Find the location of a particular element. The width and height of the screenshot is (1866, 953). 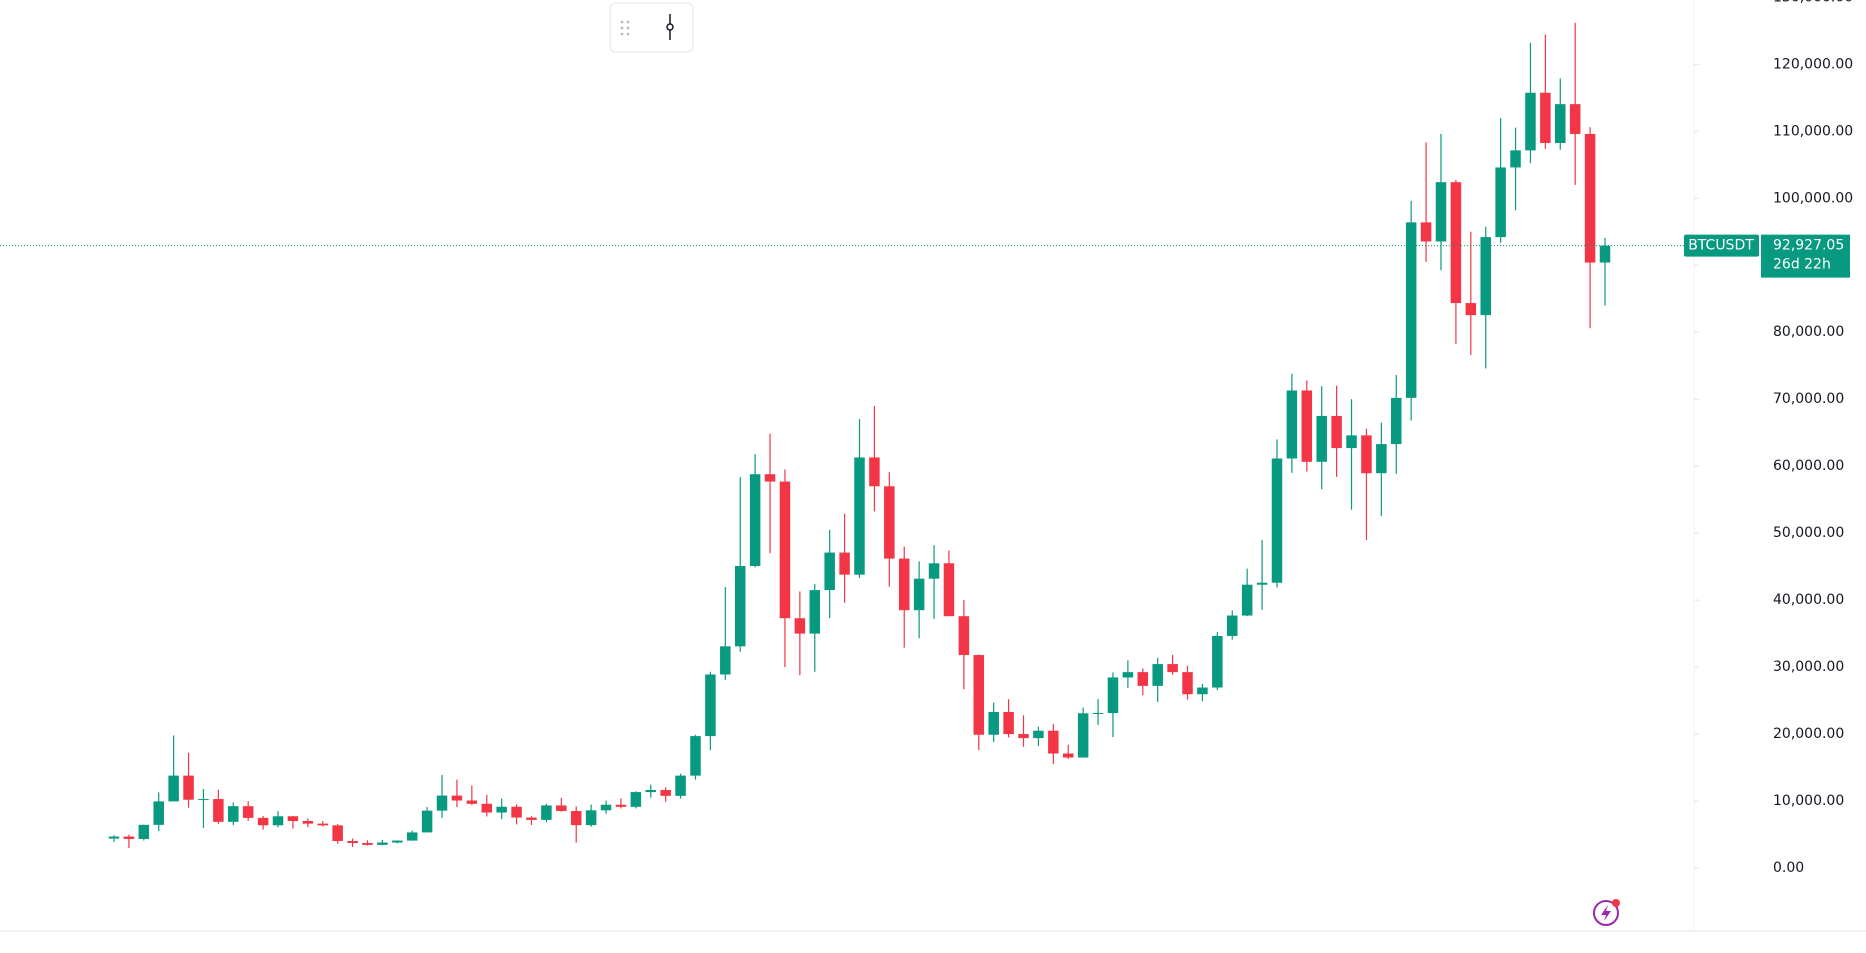

toolbar-box is located at coordinates (651, 27).